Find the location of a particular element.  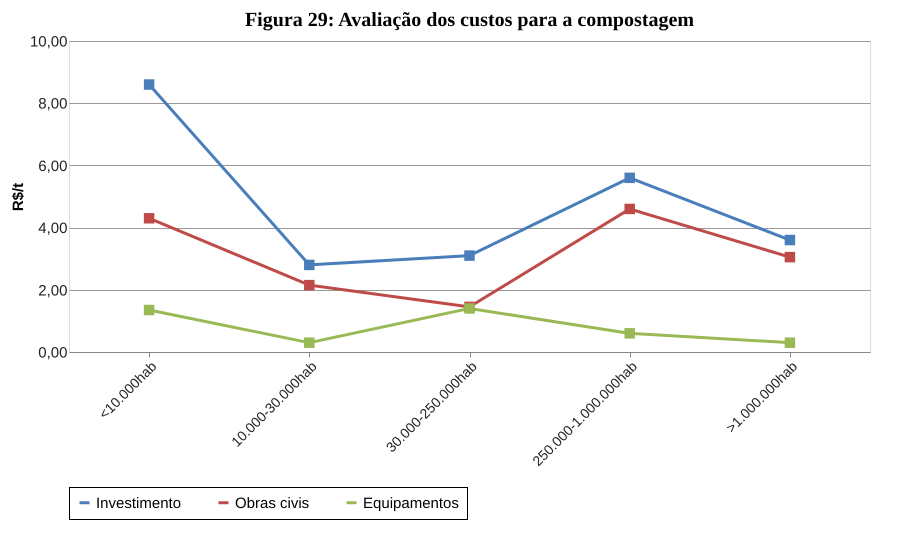

y-tick-label: 6,00 is located at coordinates (53, 166).